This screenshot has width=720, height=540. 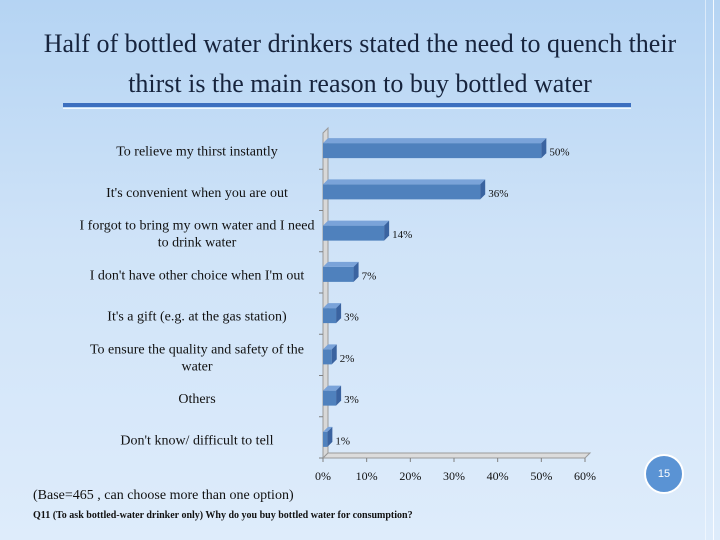 I want to click on category-label: It's convenient when you are out, so click(x=197, y=193).